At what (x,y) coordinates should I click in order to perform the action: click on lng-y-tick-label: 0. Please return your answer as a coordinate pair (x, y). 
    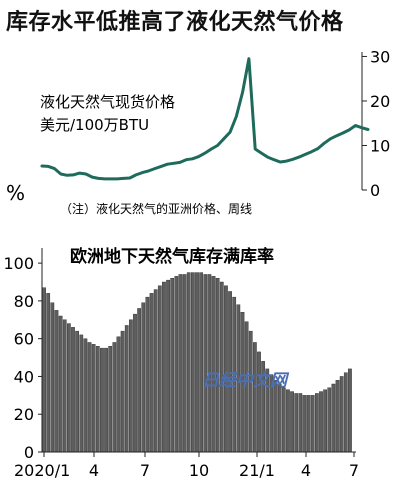
    Looking at the image, I should click on (375, 190).